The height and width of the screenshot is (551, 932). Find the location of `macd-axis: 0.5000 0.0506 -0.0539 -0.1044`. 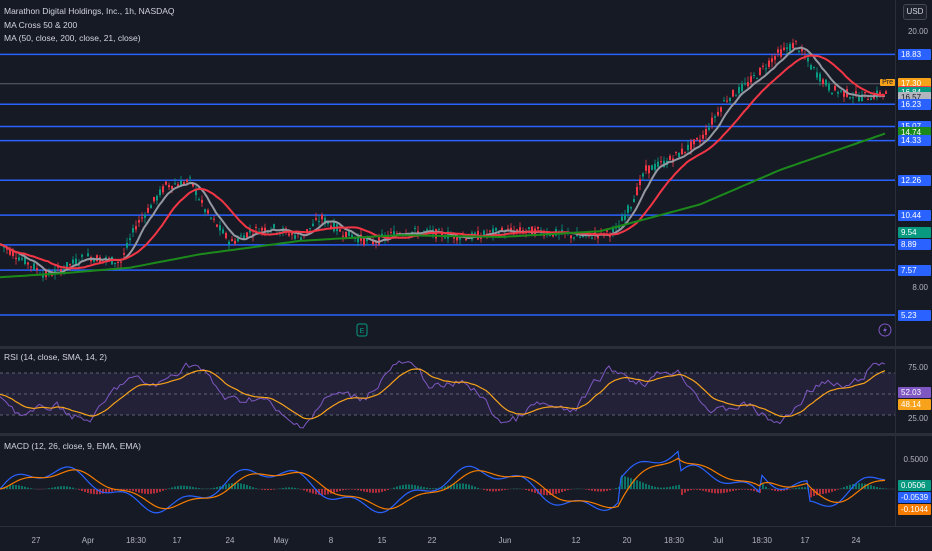

macd-axis: 0.5000 0.0506 -0.0539 -0.1044 is located at coordinates (913, 481).